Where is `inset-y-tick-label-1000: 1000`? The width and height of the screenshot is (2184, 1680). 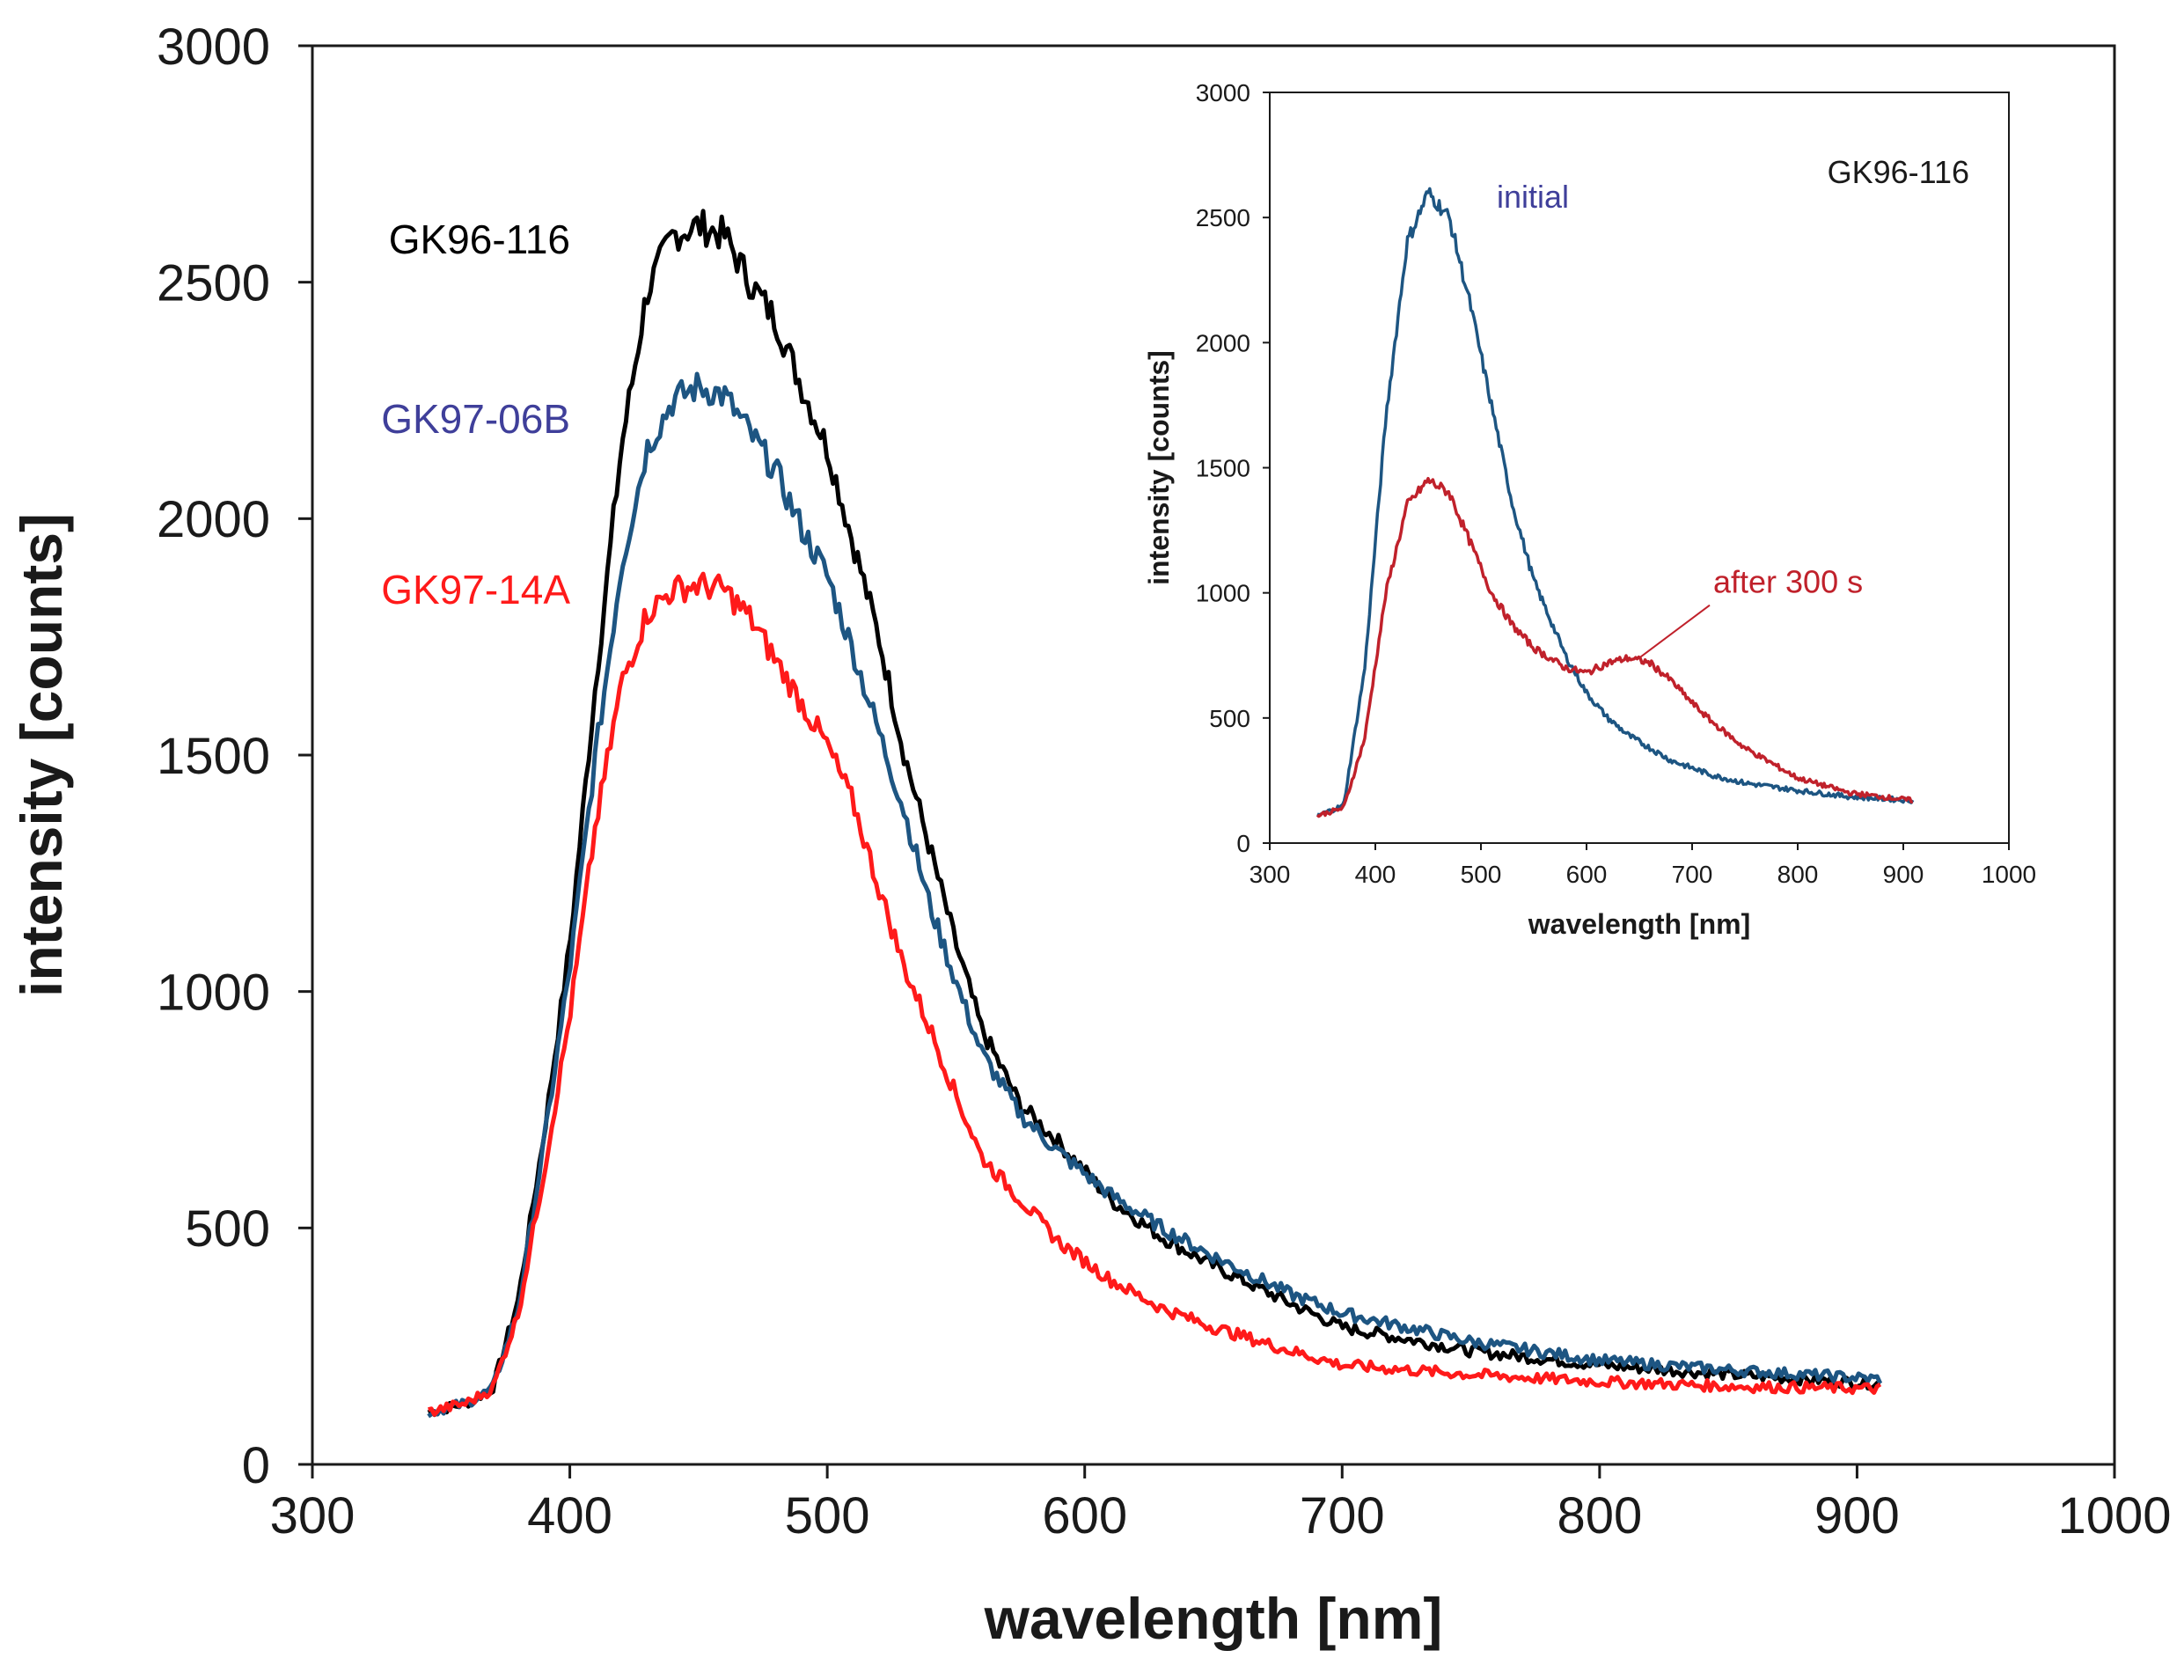 inset-y-tick-label-1000: 1000 is located at coordinates (1223, 593).